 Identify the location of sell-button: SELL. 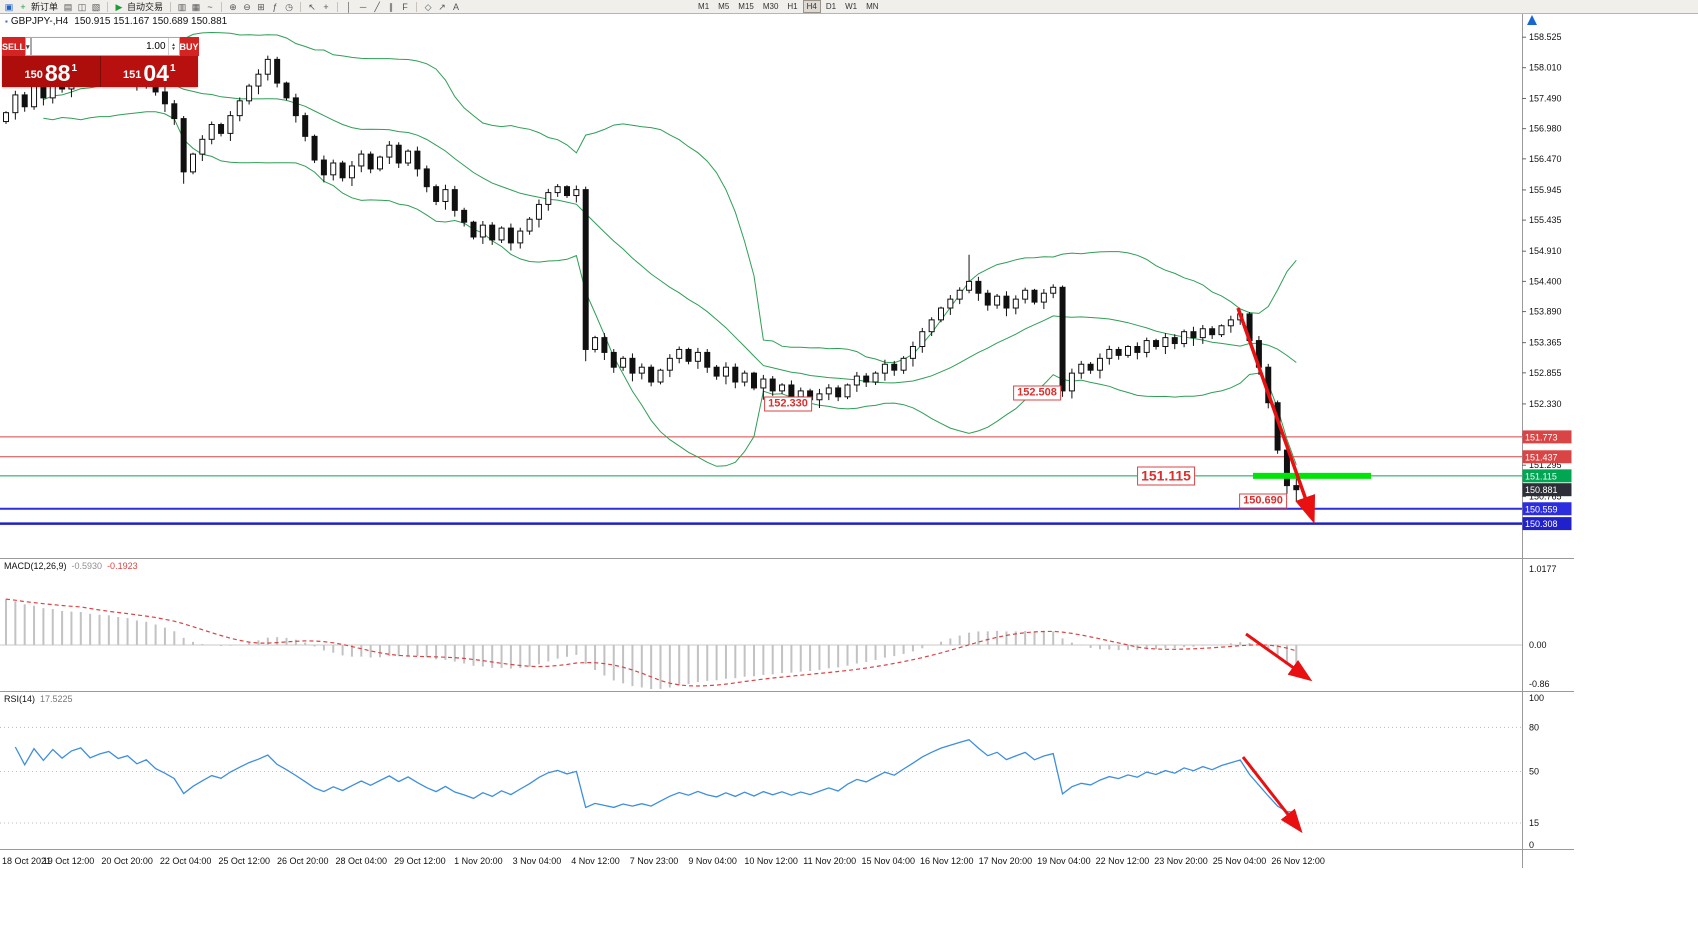
(14, 46).